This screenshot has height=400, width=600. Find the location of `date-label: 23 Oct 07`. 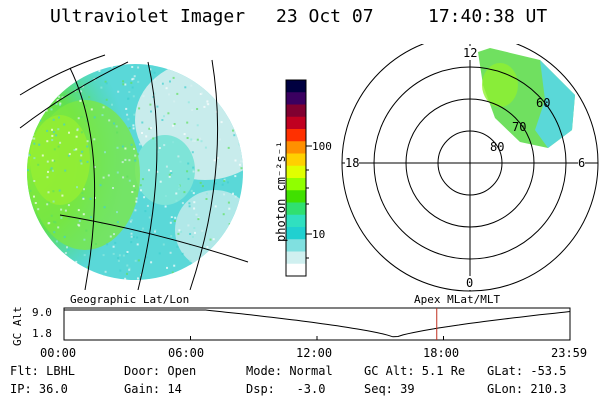

date-label: 23 Oct 07 is located at coordinates (325, 16).